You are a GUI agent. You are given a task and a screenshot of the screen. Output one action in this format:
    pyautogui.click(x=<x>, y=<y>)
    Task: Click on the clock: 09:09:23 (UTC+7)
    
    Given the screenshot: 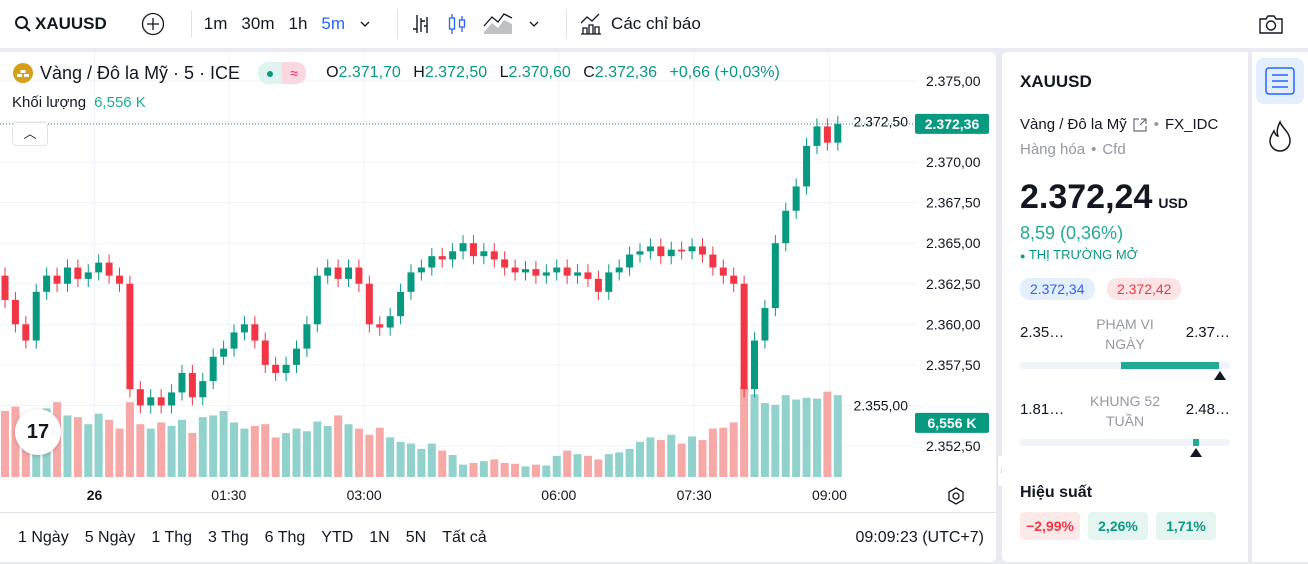 What is the action you would take?
    pyautogui.click(x=919, y=537)
    